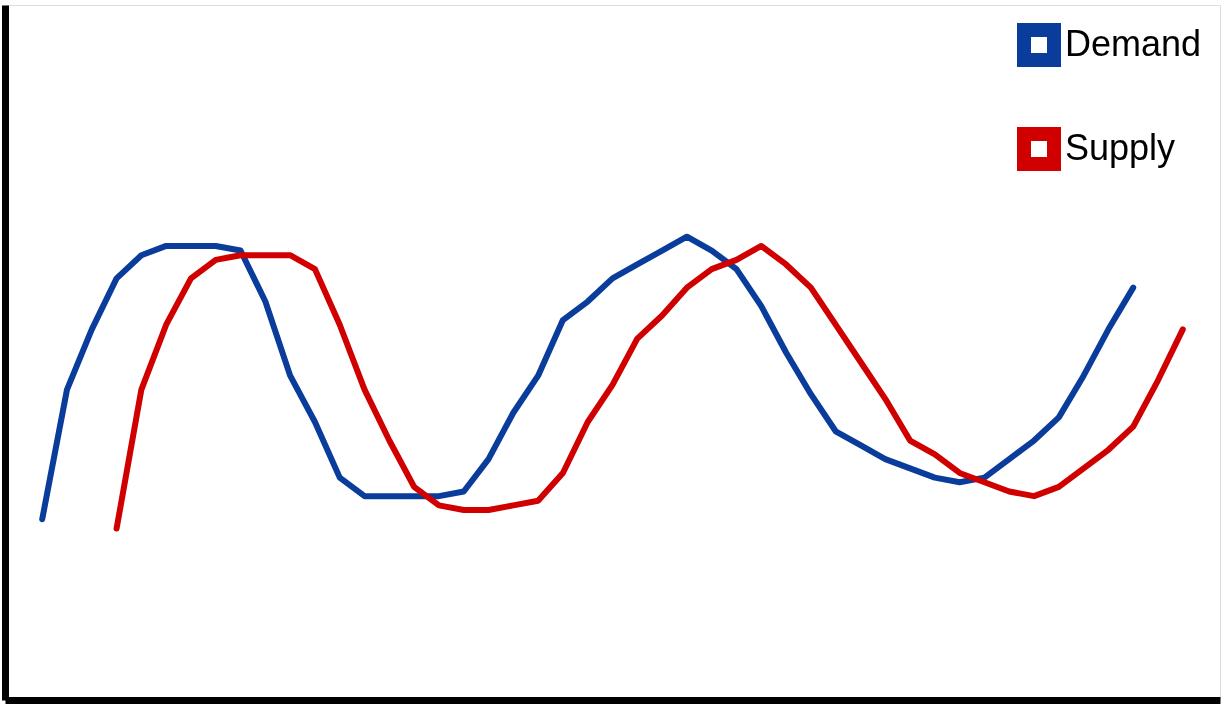 The image size is (1231, 713). Describe the element at coordinates (1133, 43) in the screenshot. I see `legend-label: Demand` at that location.